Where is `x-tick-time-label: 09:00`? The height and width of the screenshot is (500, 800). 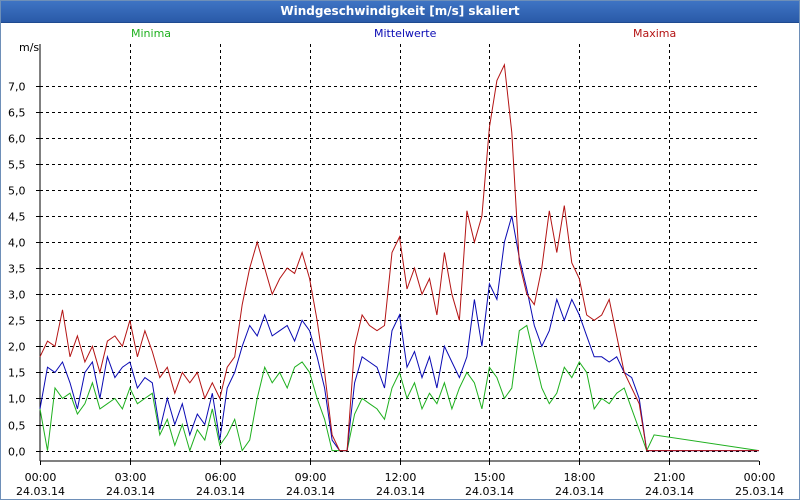 x-tick-time-label: 09:00 is located at coordinates (311, 477).